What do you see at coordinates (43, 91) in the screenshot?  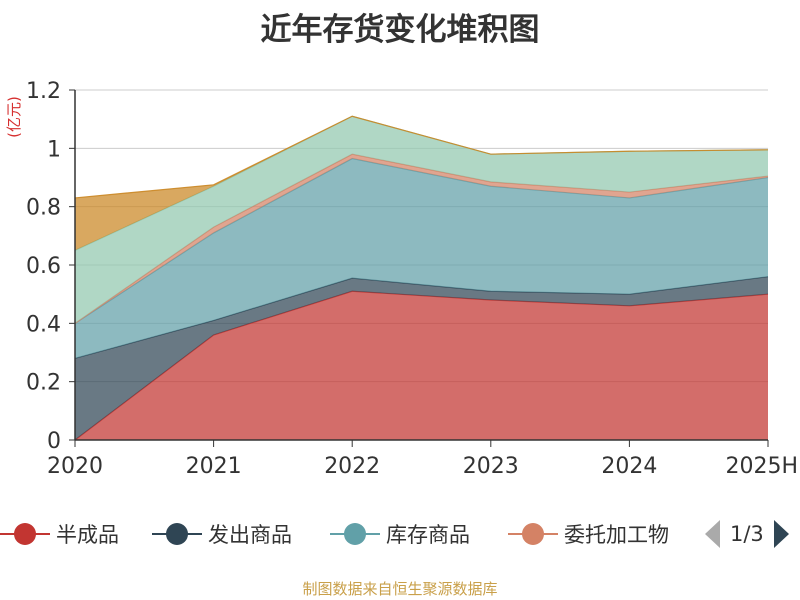 I see `y-tick-label: 1.2` at bounding box center [43, 91].